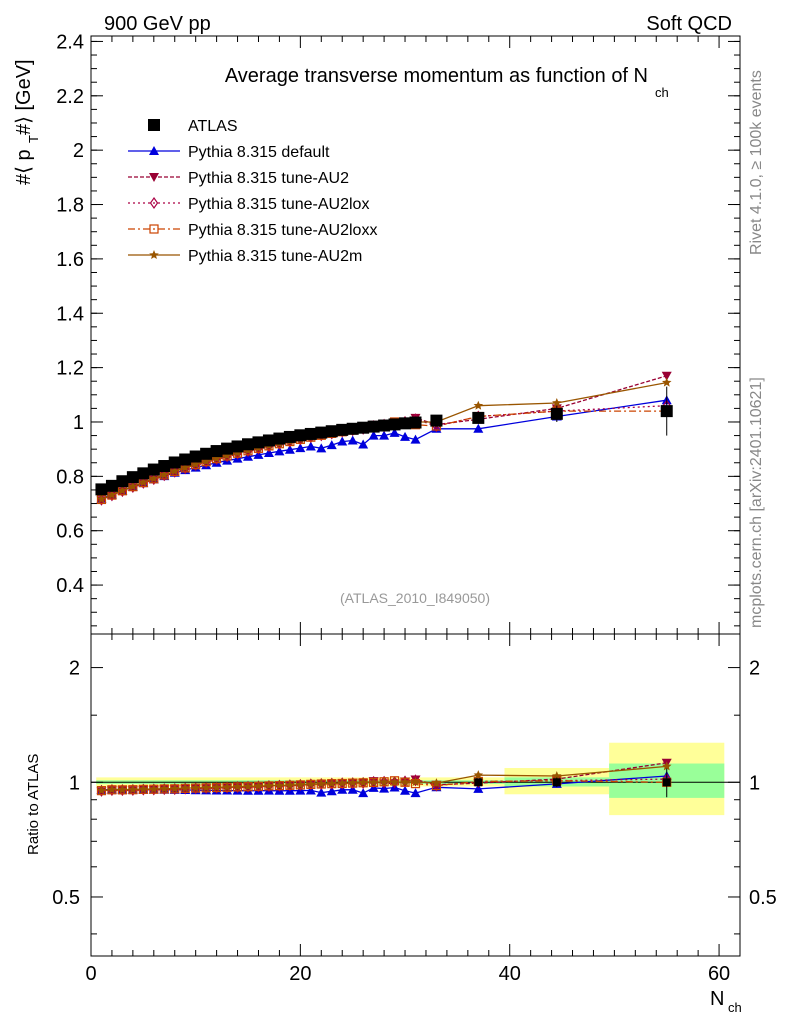  I want to click on ratio-tick-label: 2, so click(74, 669).